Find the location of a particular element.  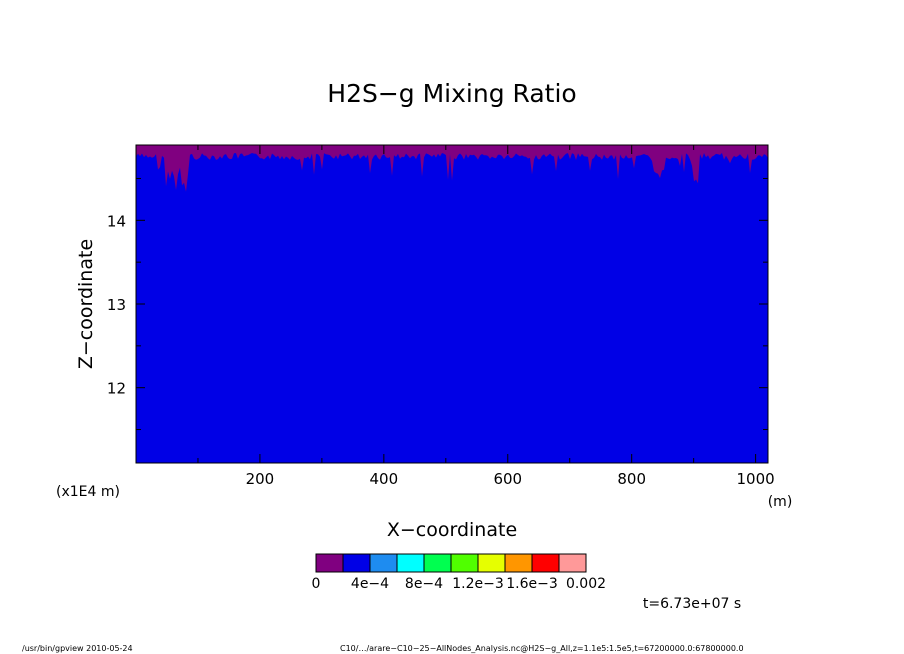

colorbar-label: 8e−4 is located at coordinates (424, 584).